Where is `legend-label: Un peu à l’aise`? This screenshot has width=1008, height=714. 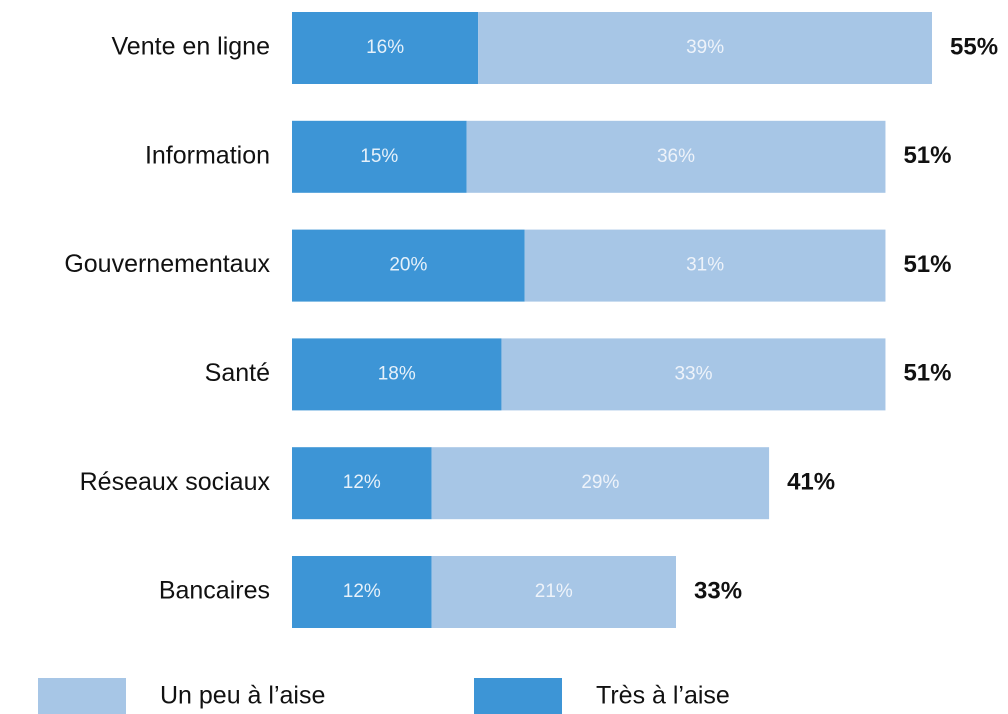 legend-label: Un peu à l’aise is located at coordinates (242, 696).